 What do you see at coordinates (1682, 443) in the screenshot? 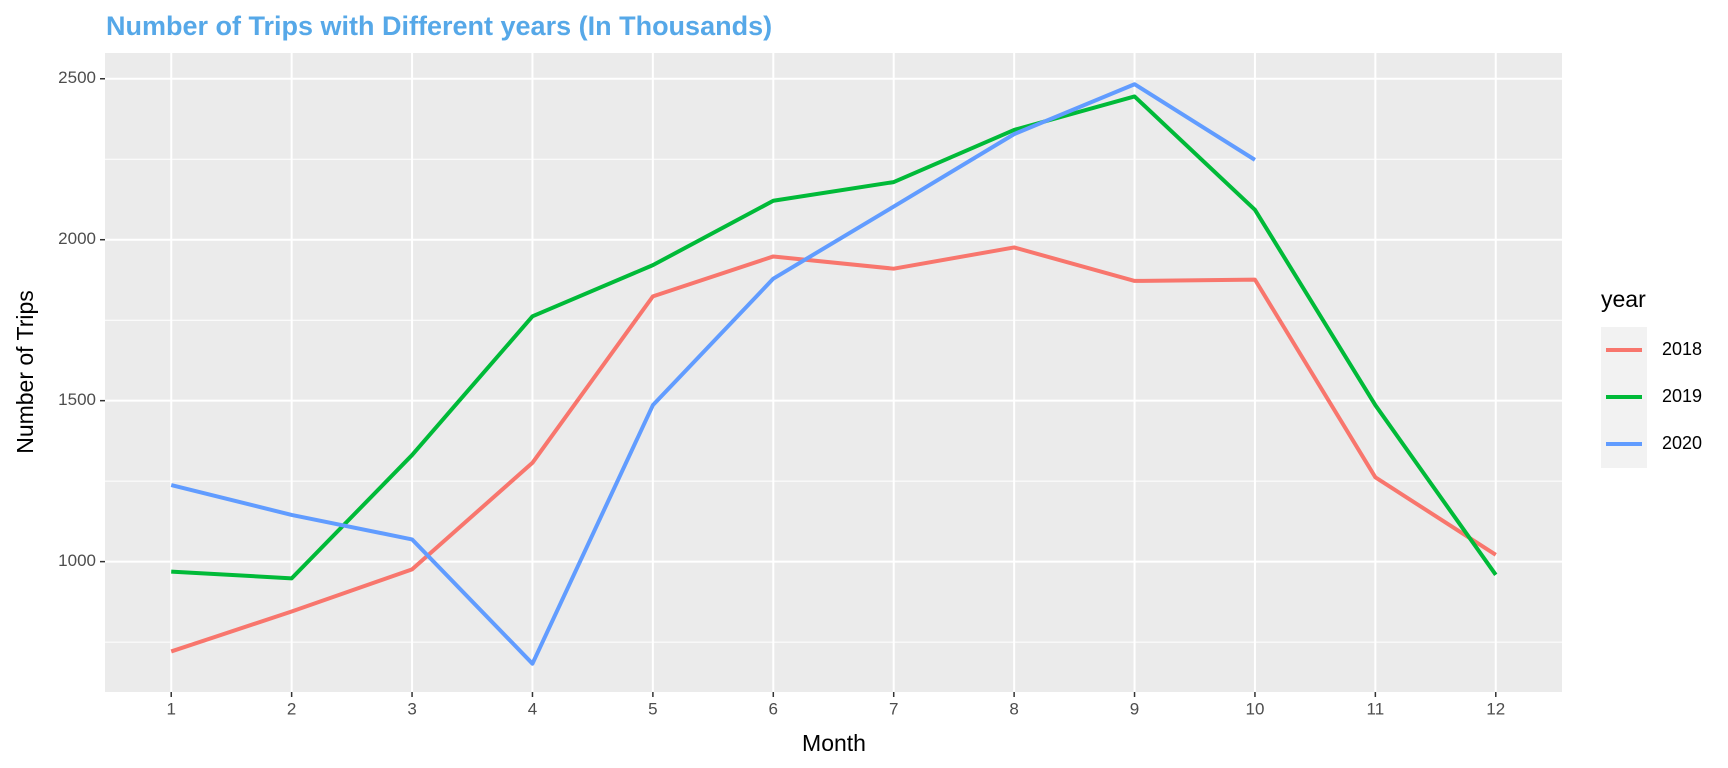
I see `legend-label: 2020` at bounding box center [1682, 443].